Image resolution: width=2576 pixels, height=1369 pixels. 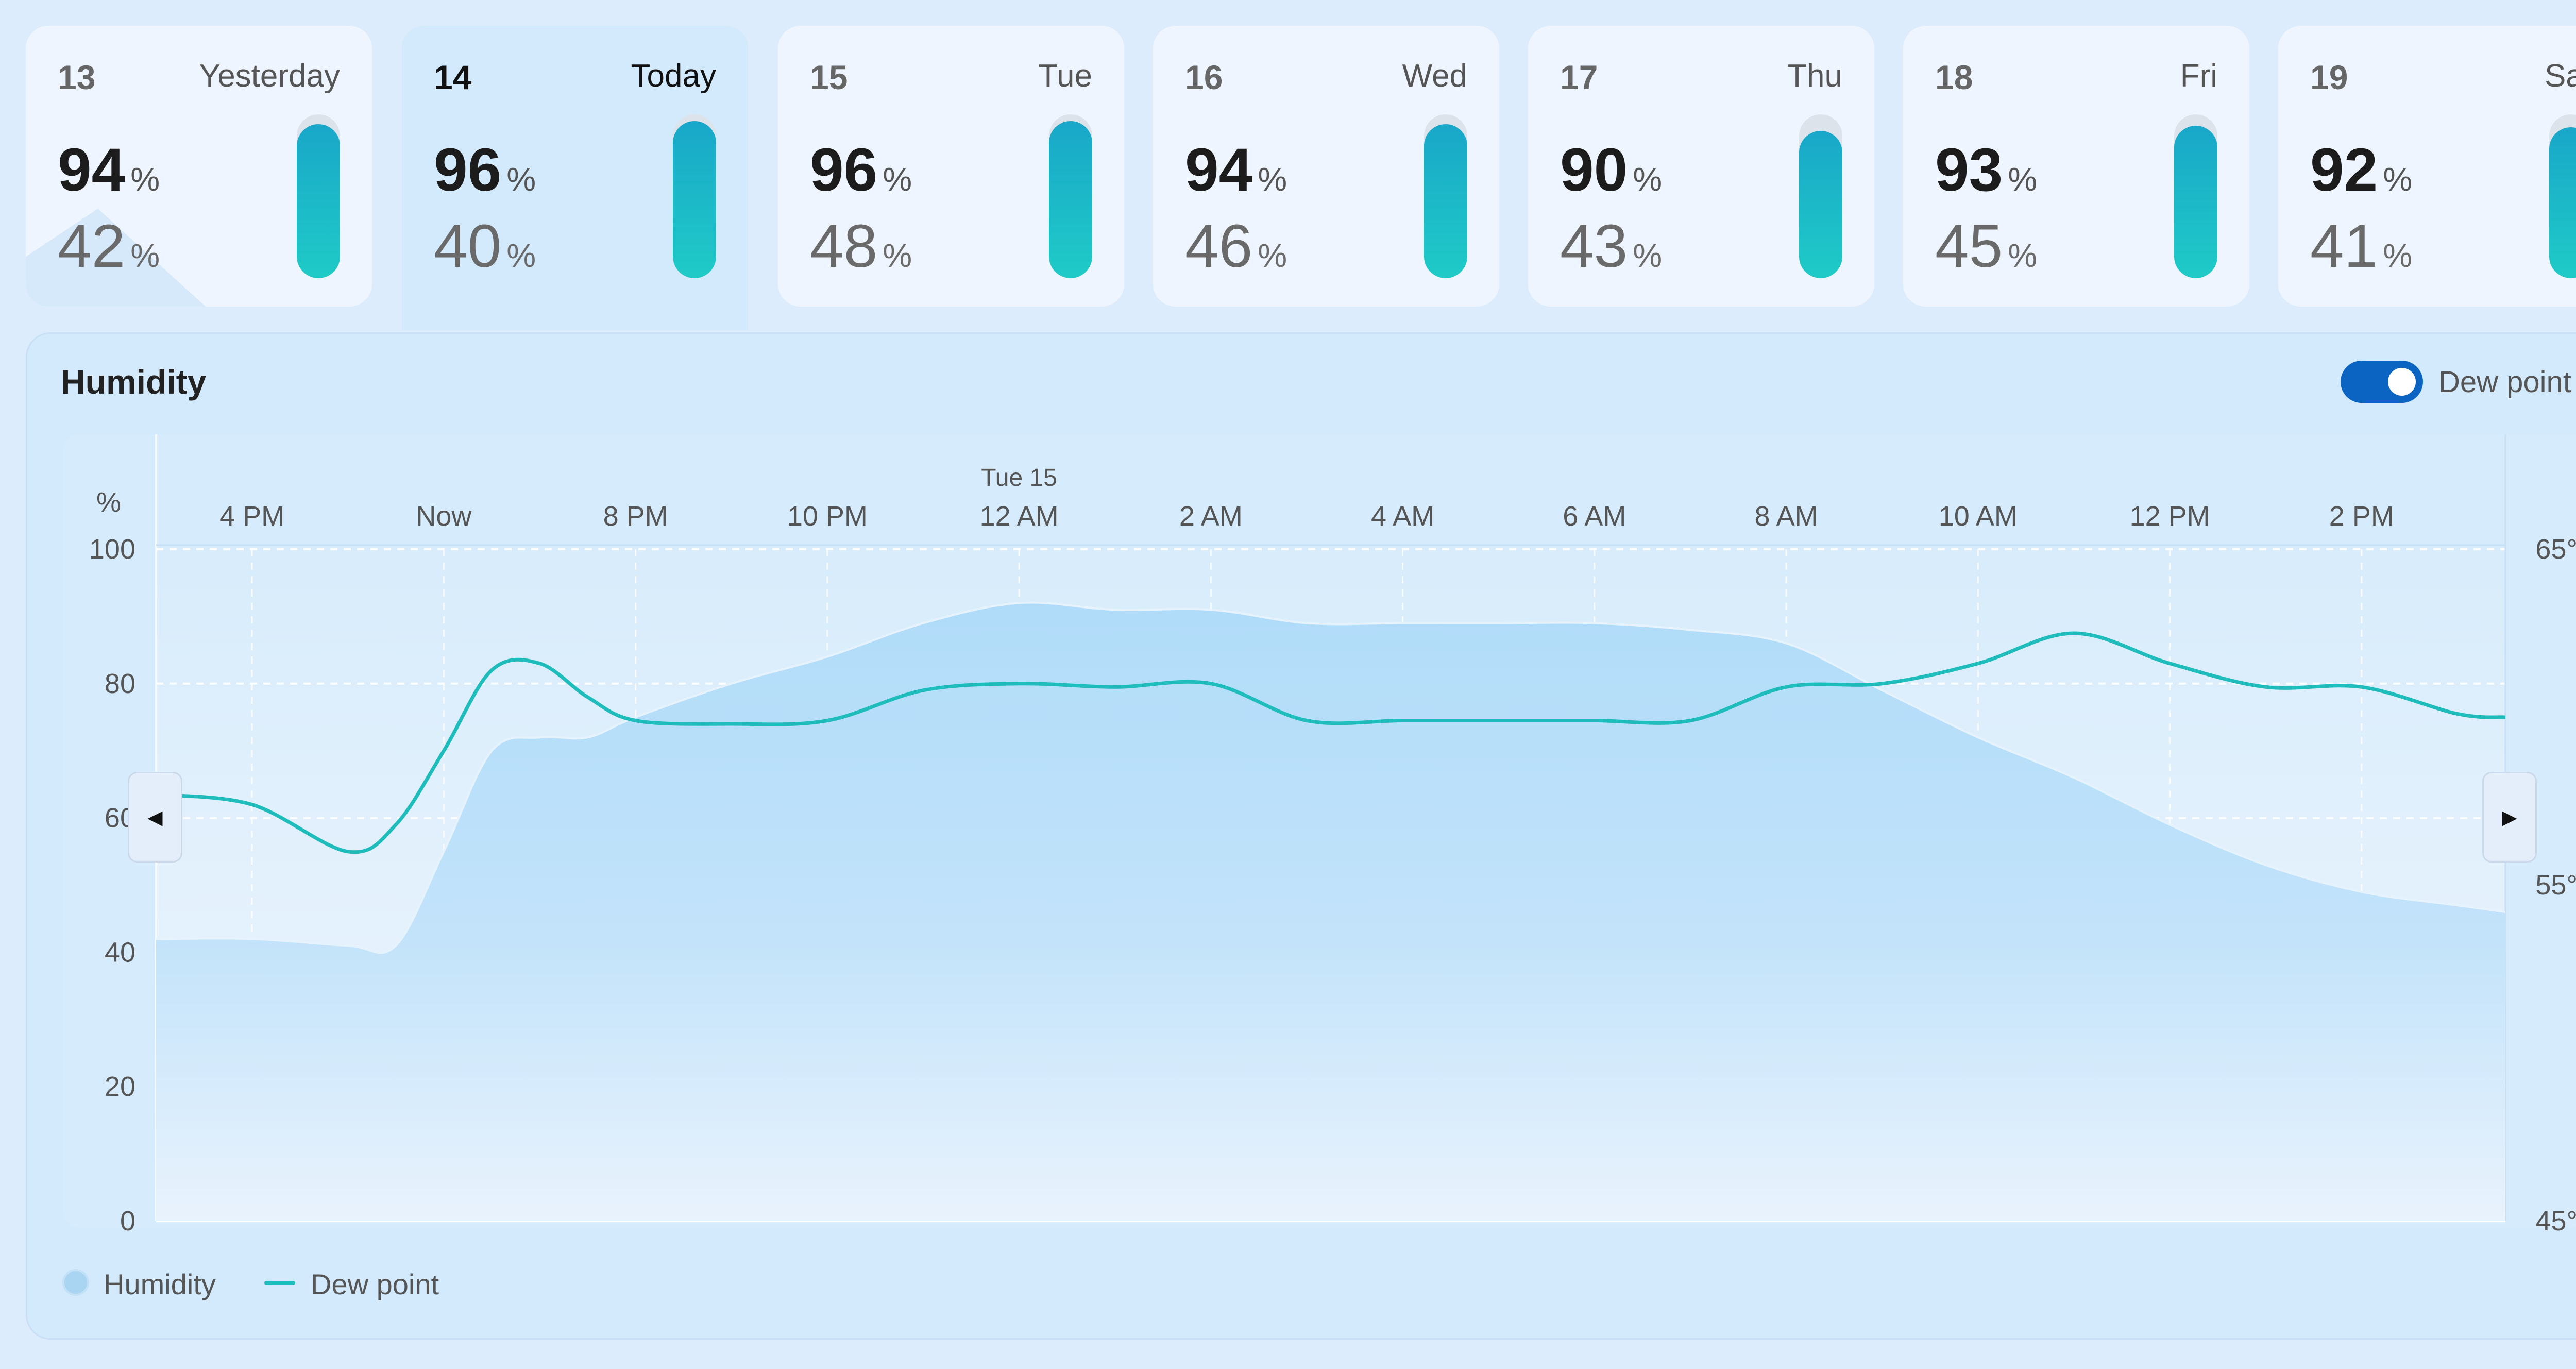 What do you see at coordinates (1969, 170) in the screenshot?
I see `humidity-high-value: 93` at bounding box center [1969, 170].